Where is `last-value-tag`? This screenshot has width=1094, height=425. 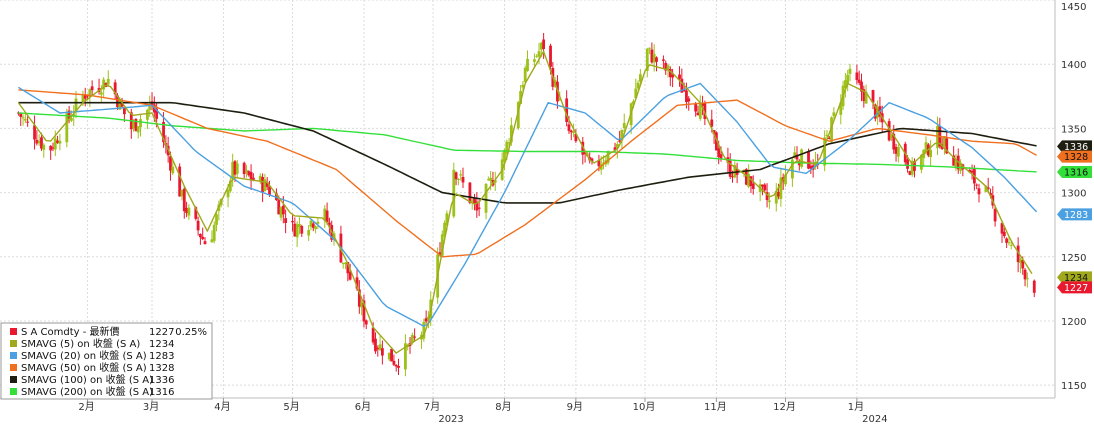
last-value-tag is located at coordinates (1074, 146).